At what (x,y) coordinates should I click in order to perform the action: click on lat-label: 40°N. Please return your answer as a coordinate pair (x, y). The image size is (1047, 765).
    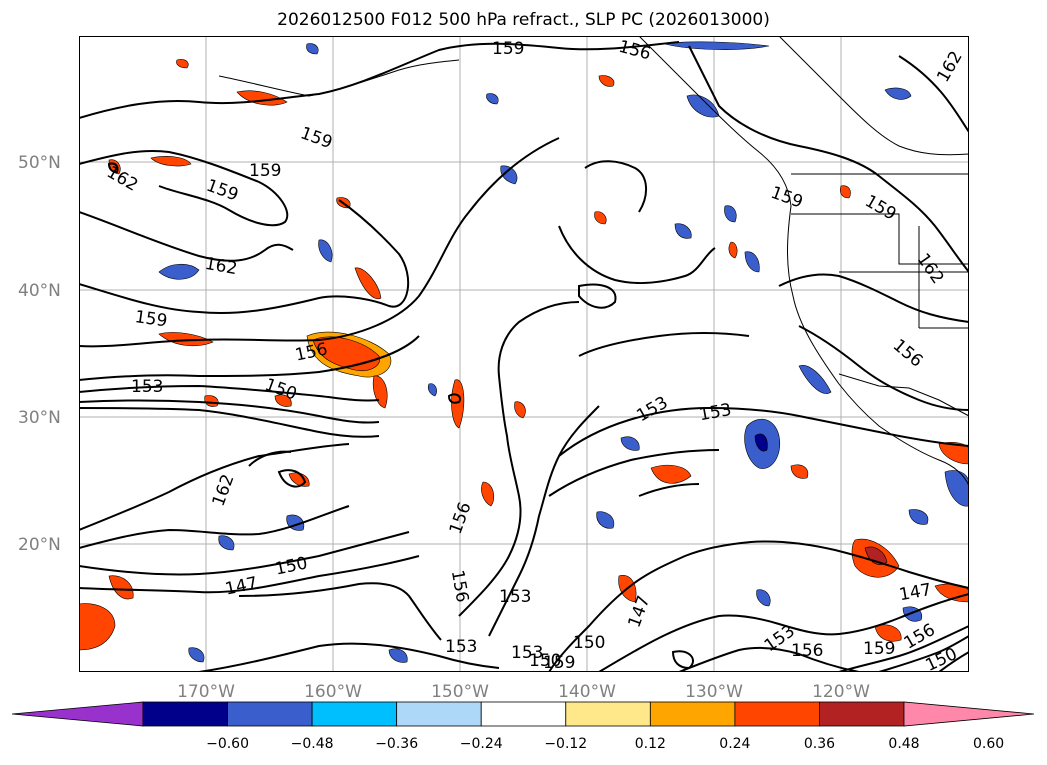
    Looking at the image, I should click on (39, 291).